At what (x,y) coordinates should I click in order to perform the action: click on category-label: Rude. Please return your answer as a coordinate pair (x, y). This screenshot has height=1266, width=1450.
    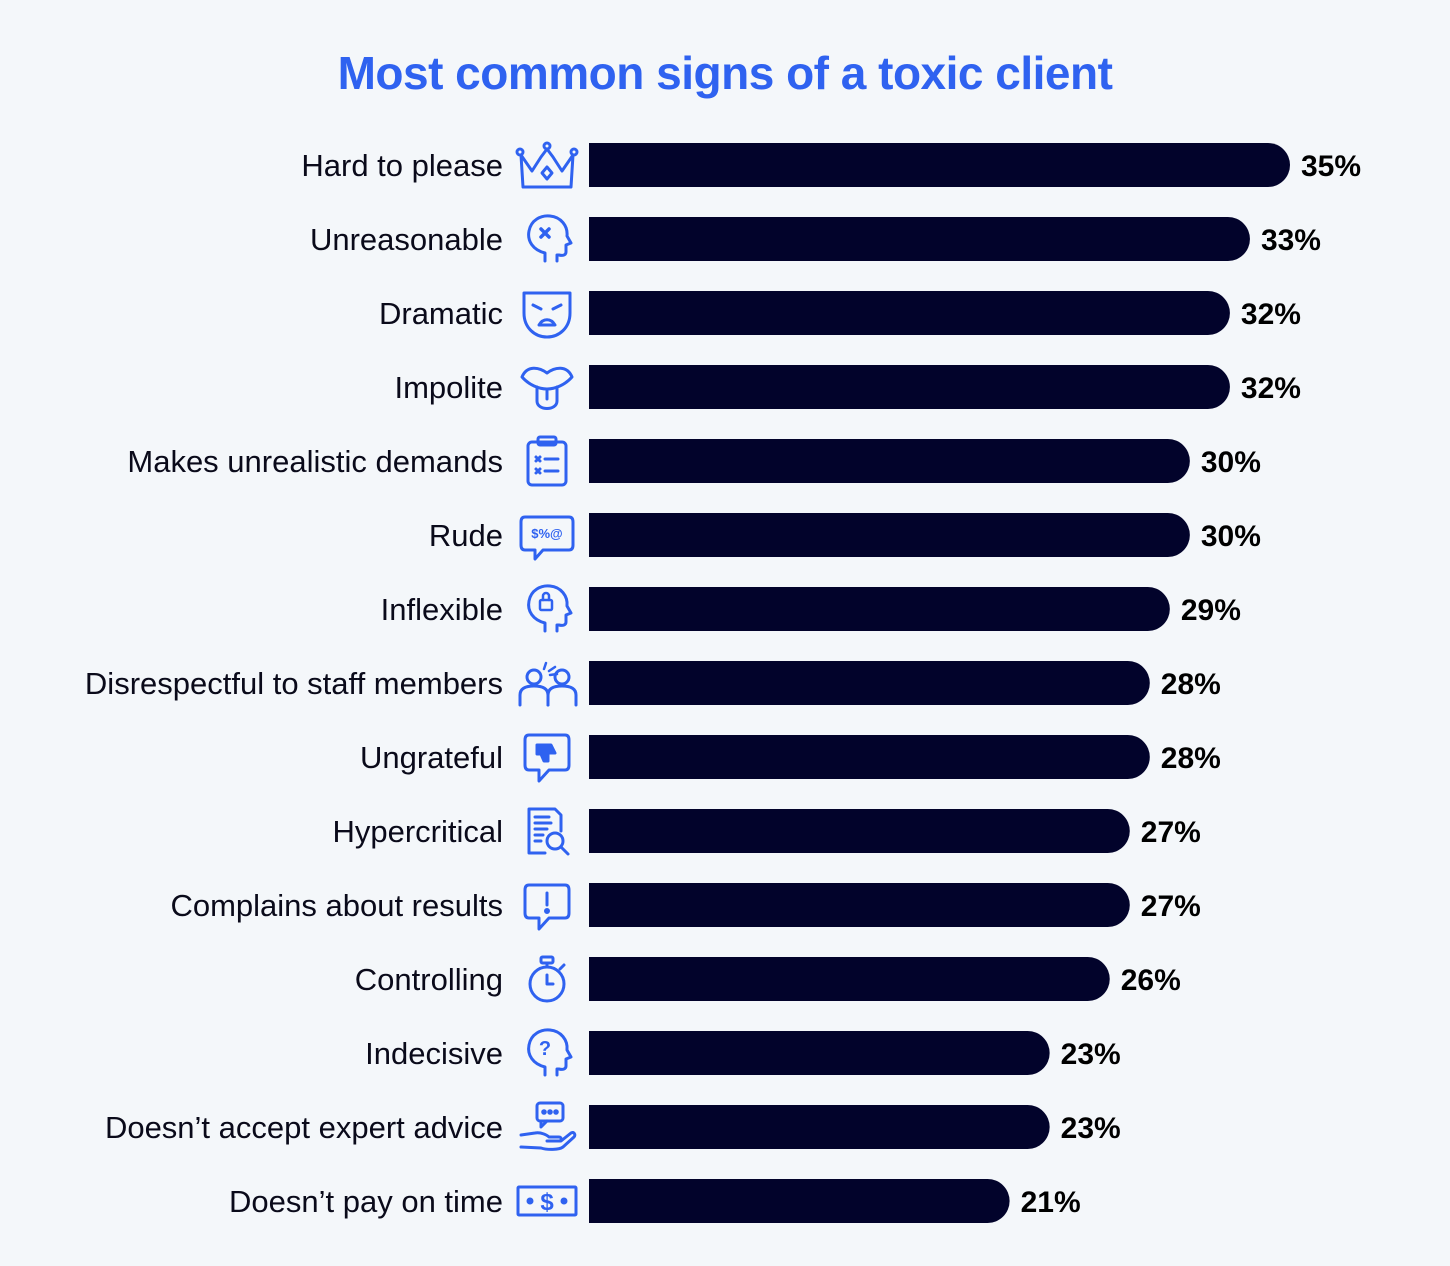
    Looking at the image, I should click on (466, 535).